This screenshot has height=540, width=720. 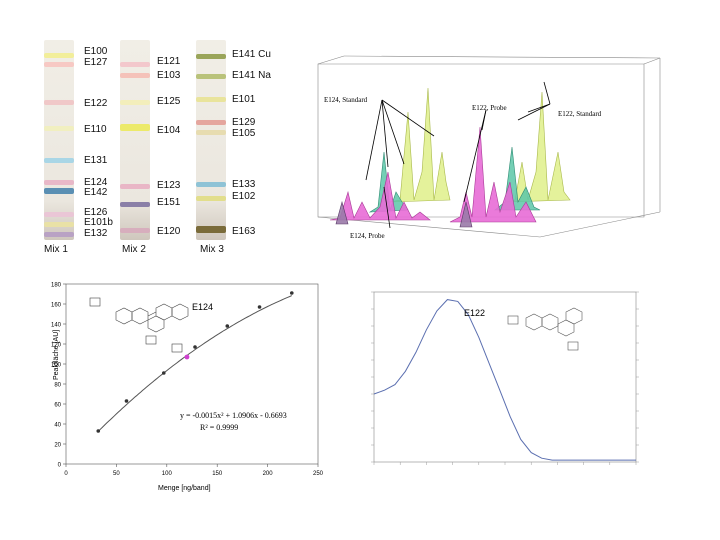 What do you see at coordinates (244, 133) in the screenshot?
I see `label-e105: E105` at bounding box center [244, 133].